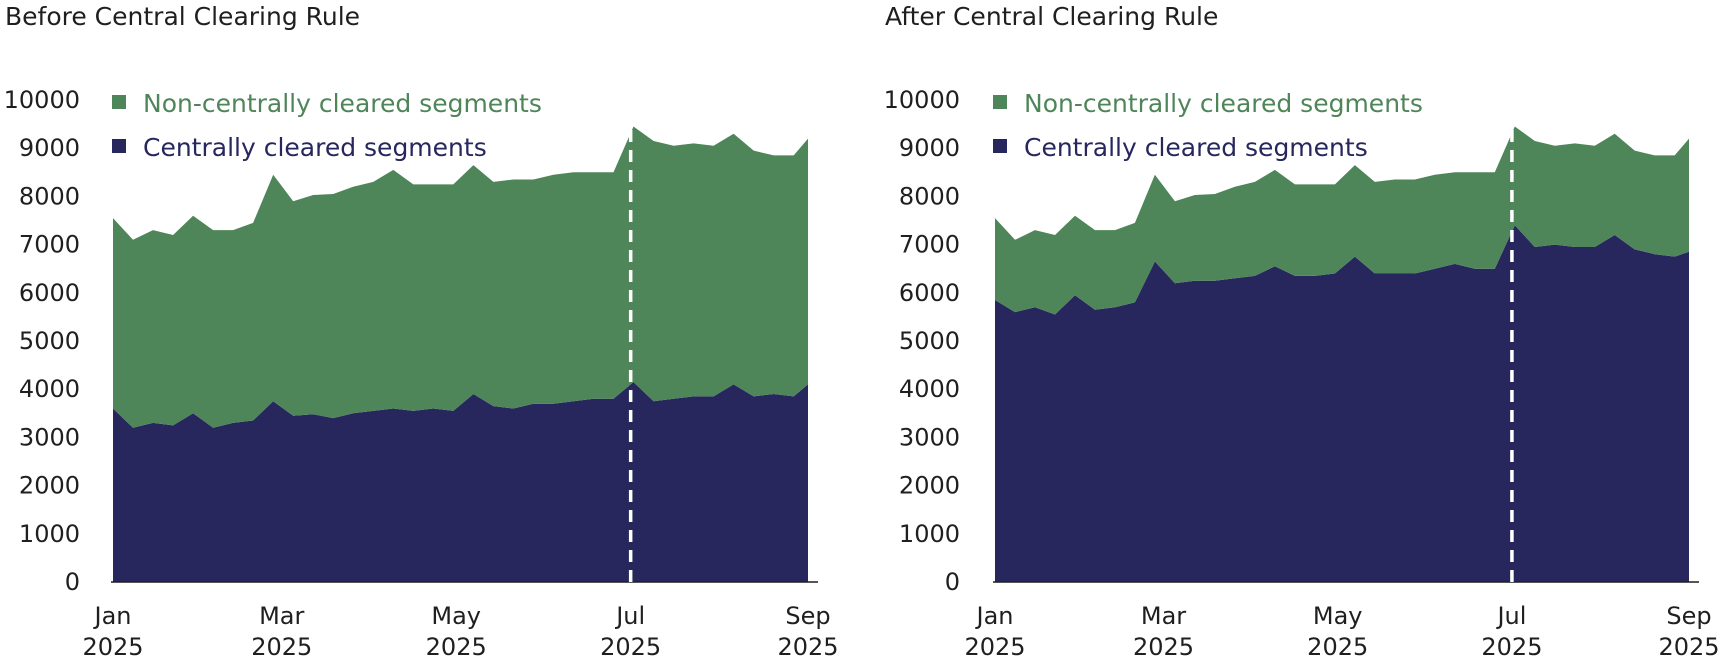 The image size is (1732, 668). Describe the element at coordinates (1052, 16) in the screenshot. I see `chart-title-right: After Central Clearing Rule` at that location.